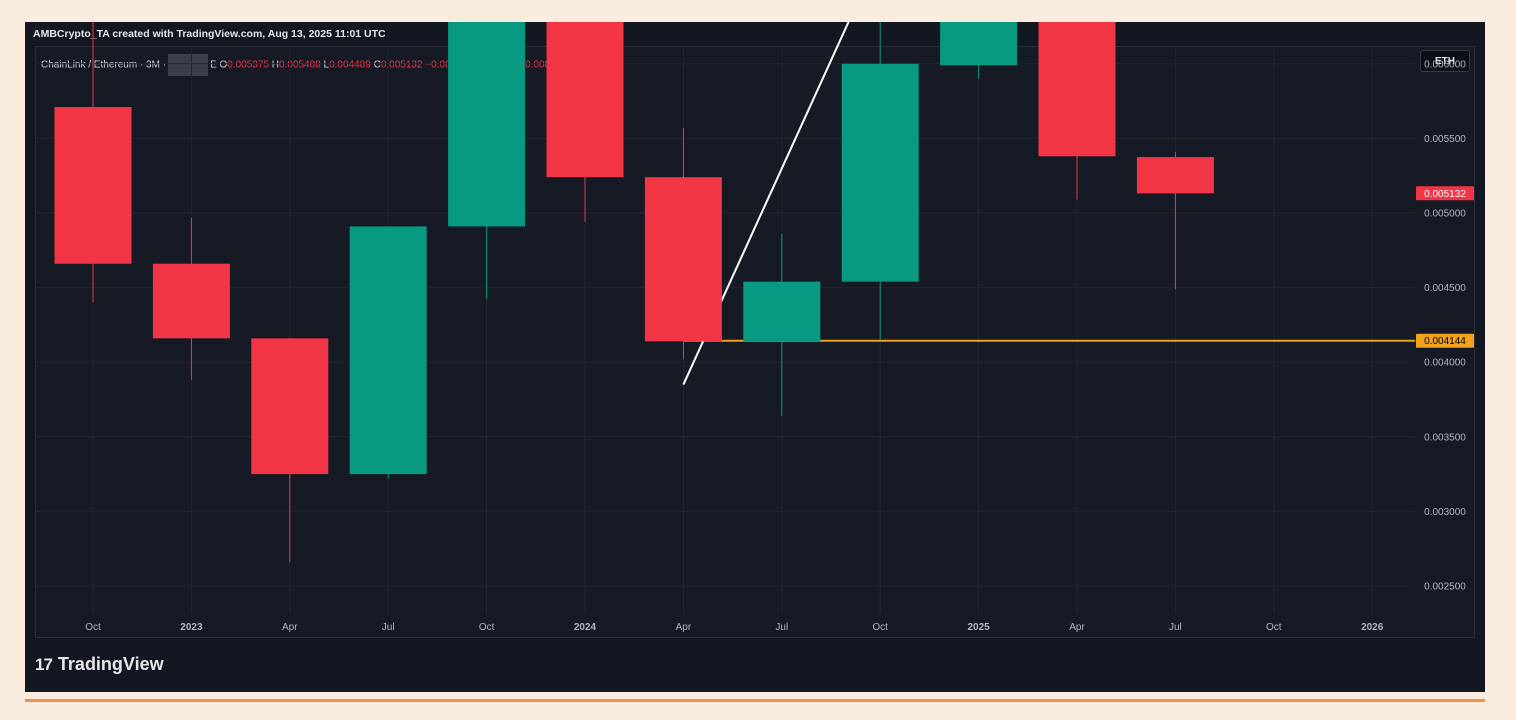 The height and width of the screenshot is (720, 1516). I want to click on level-price-tag-box, so click(1445, 340).